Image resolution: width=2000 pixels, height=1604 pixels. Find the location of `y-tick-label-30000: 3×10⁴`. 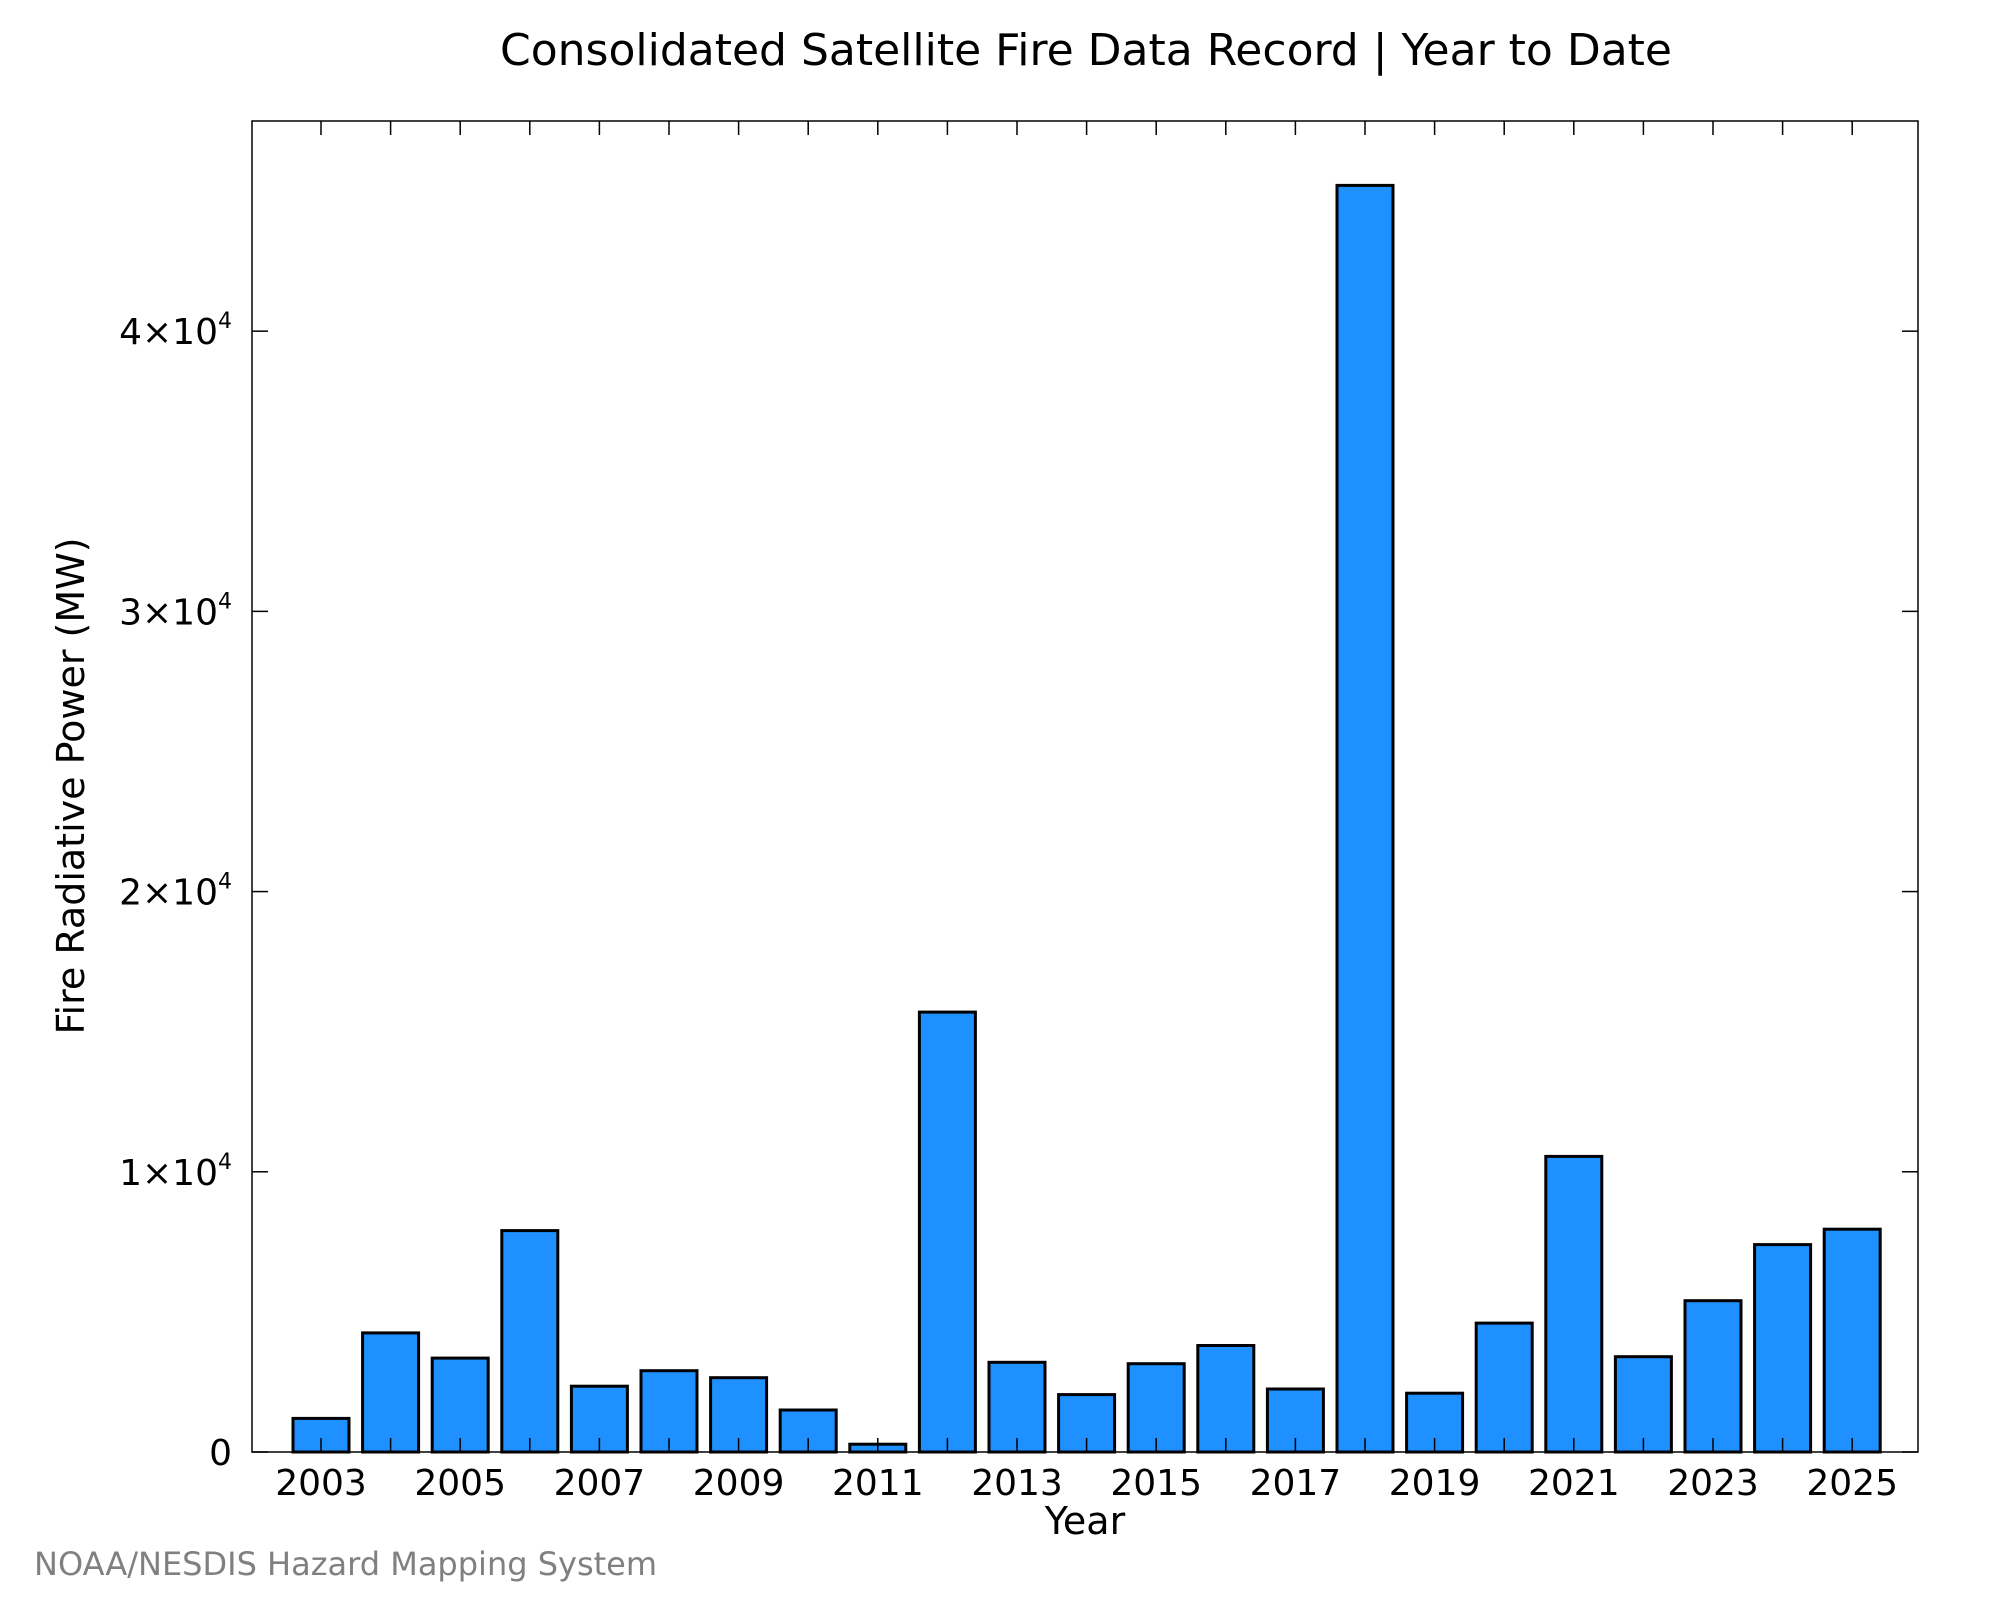

y-tick-label-30000: 3×10⁴ is located at coordinates (175, 611).